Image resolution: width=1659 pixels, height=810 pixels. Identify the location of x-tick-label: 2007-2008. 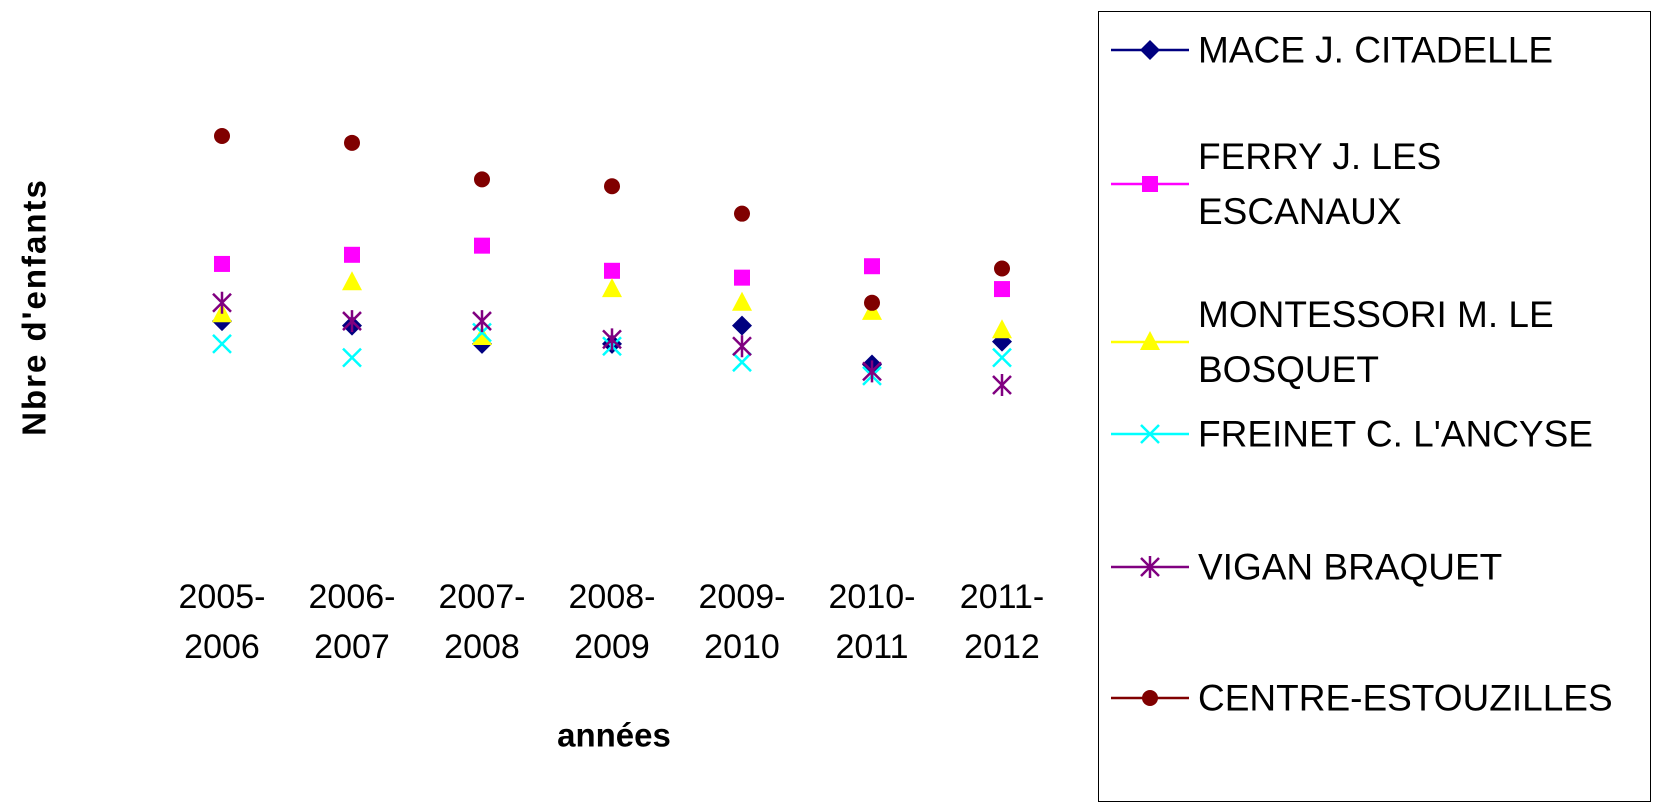
(482, 622).